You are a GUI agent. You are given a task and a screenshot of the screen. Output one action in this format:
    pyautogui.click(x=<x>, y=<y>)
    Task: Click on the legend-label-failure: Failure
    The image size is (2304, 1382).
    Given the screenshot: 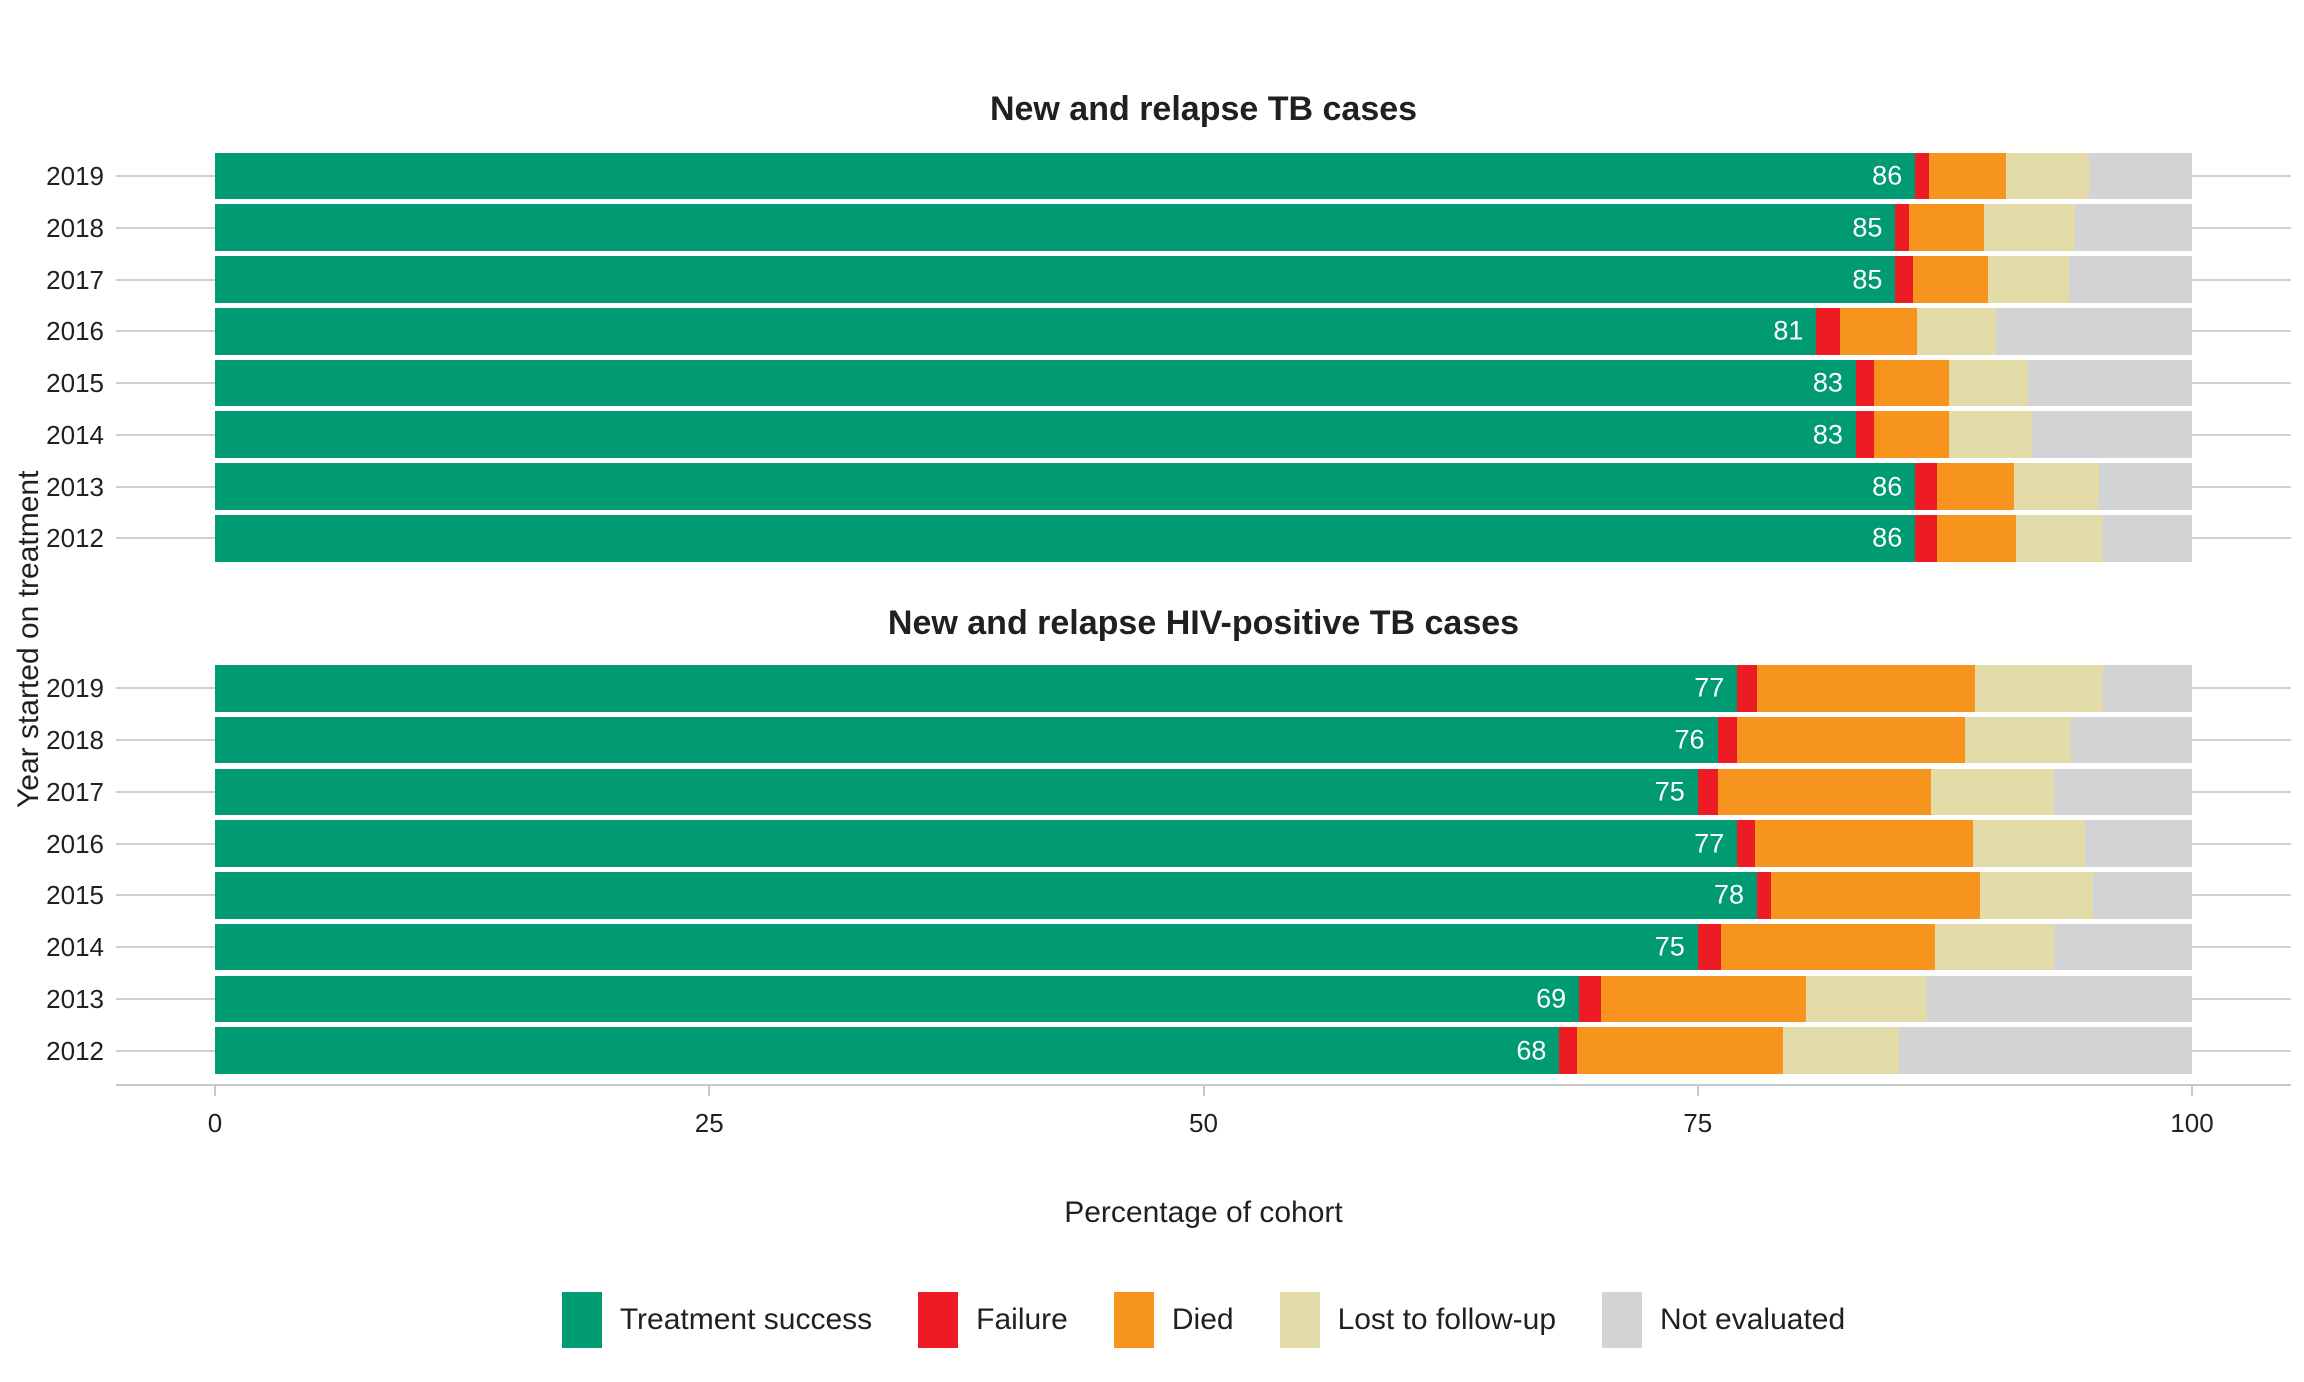 What is the action you would take?
    pyautogui.click(x=1022, y=1319)
    